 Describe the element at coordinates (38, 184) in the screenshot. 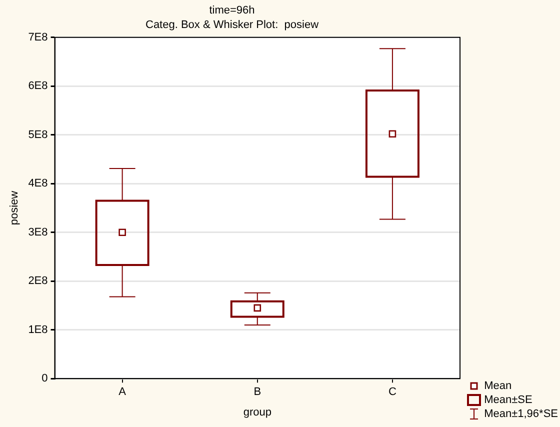

I see `y-tick-label: 4E8` at that location.